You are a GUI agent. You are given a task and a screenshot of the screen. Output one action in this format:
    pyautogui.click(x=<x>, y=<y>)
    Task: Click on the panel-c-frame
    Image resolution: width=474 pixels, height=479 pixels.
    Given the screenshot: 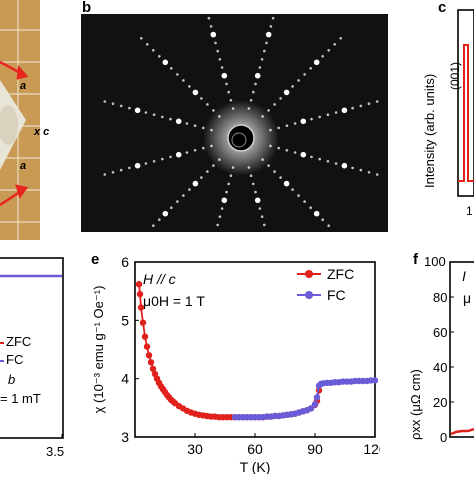 What is the action you would take?
    pyautogui.click(x=465, y=103)
    